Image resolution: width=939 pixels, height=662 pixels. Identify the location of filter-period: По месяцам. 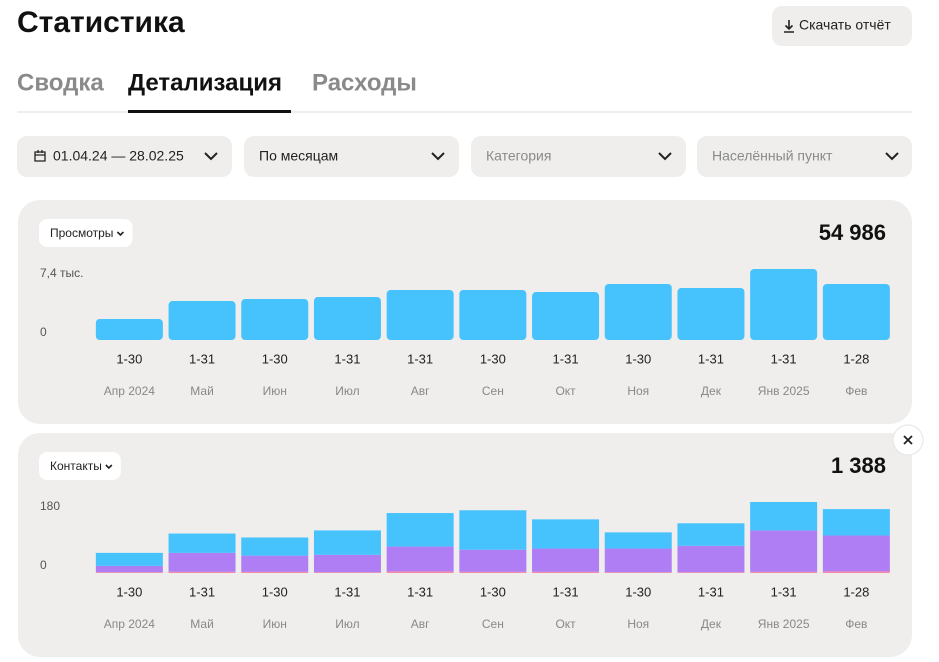
(351, 156).